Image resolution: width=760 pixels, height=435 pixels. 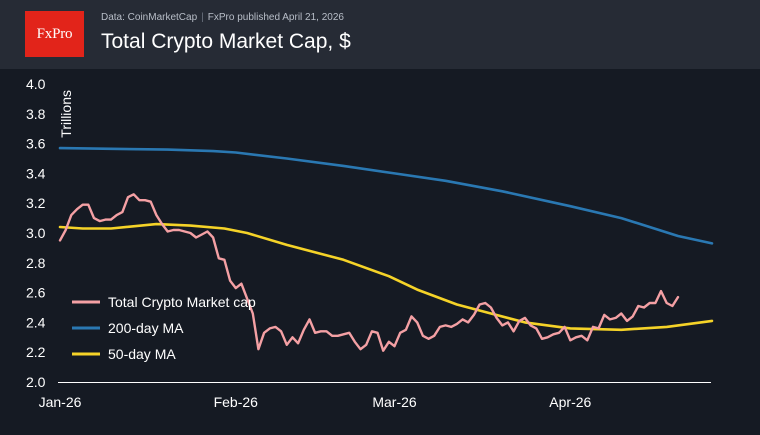 I want to click on y-tick-label: 3.6, so click(x=36, y=144).